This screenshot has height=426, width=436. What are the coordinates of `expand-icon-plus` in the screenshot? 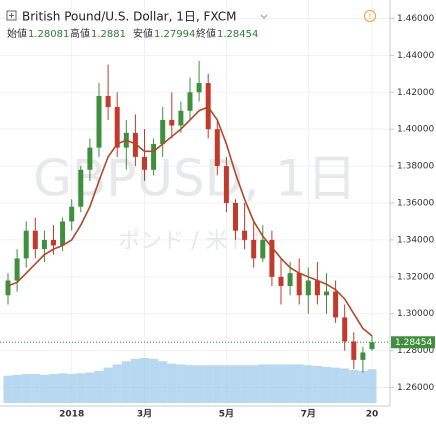 It's located at (11, 15).